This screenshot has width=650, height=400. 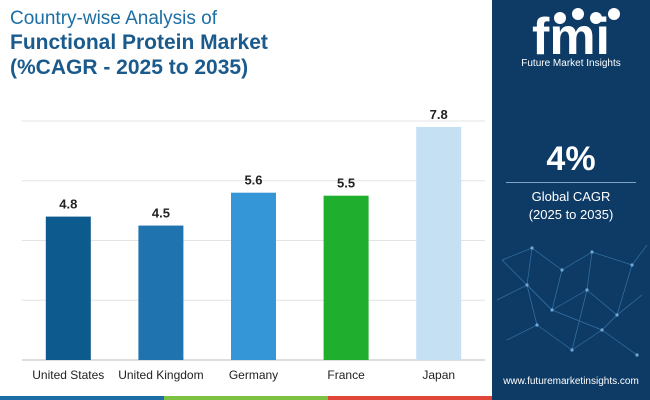 I want to click on fmi-logo-icon: fmi, so click(x=576, y=34).